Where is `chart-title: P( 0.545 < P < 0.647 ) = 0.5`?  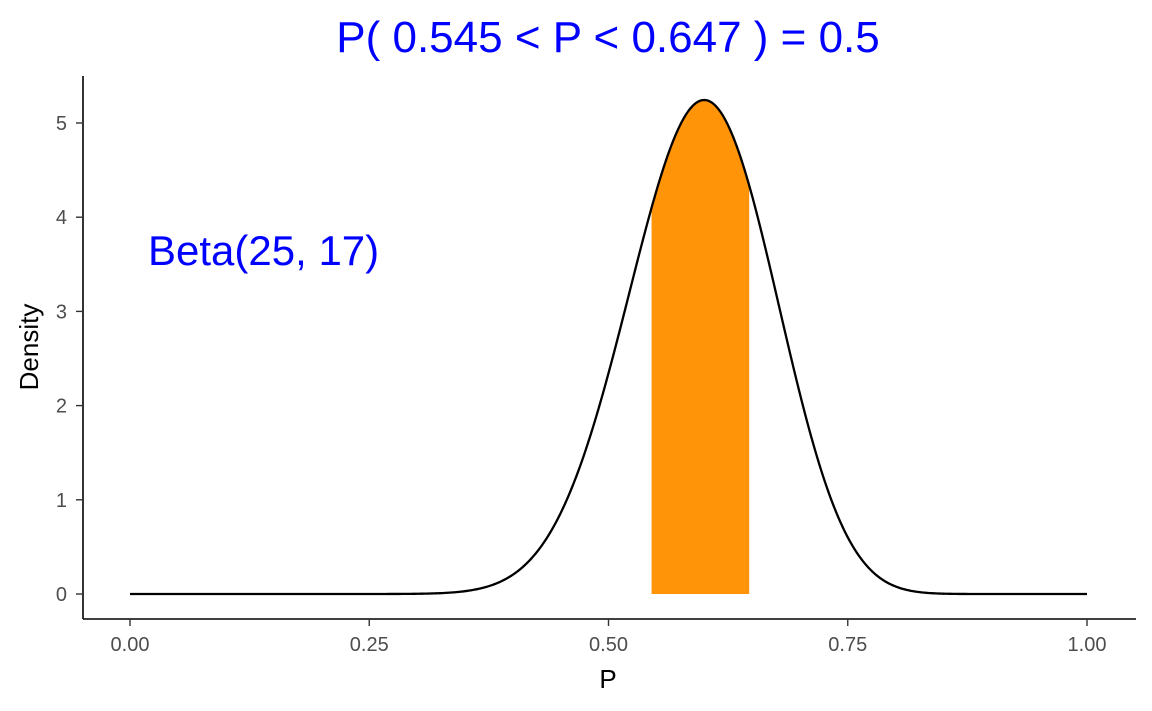 chart-title: P( 0.545 < P < 0.647 ) = 0.5 is located at coordinates (607, 37).